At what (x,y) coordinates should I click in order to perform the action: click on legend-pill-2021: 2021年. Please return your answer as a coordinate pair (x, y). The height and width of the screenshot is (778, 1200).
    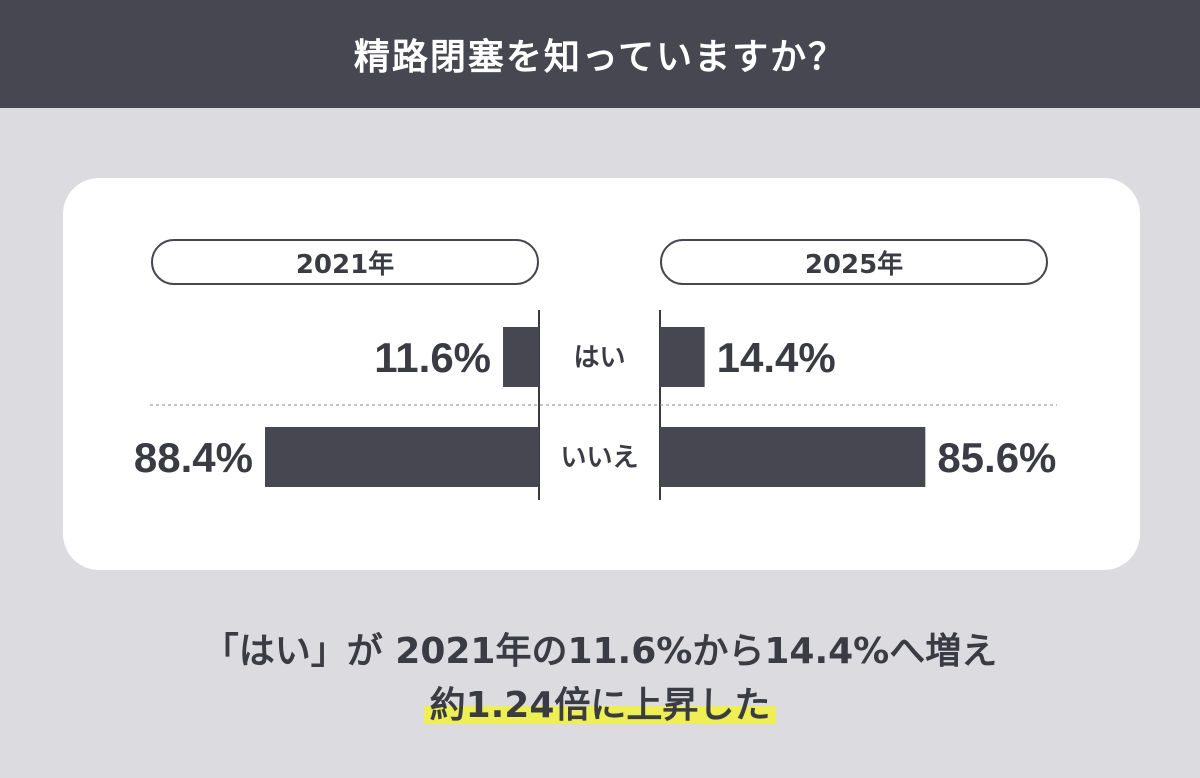
    Looking at the image, I should click on (345, 262).